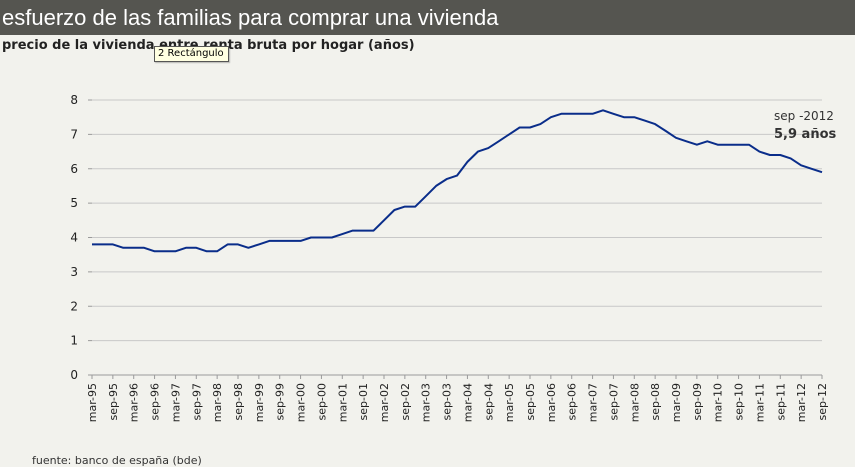 The image size is (855, 467). What do you see at coordinates (384, 402) in the screenshot?
I see `x-tick-label: mar-02` at bounding box center [384, 402].